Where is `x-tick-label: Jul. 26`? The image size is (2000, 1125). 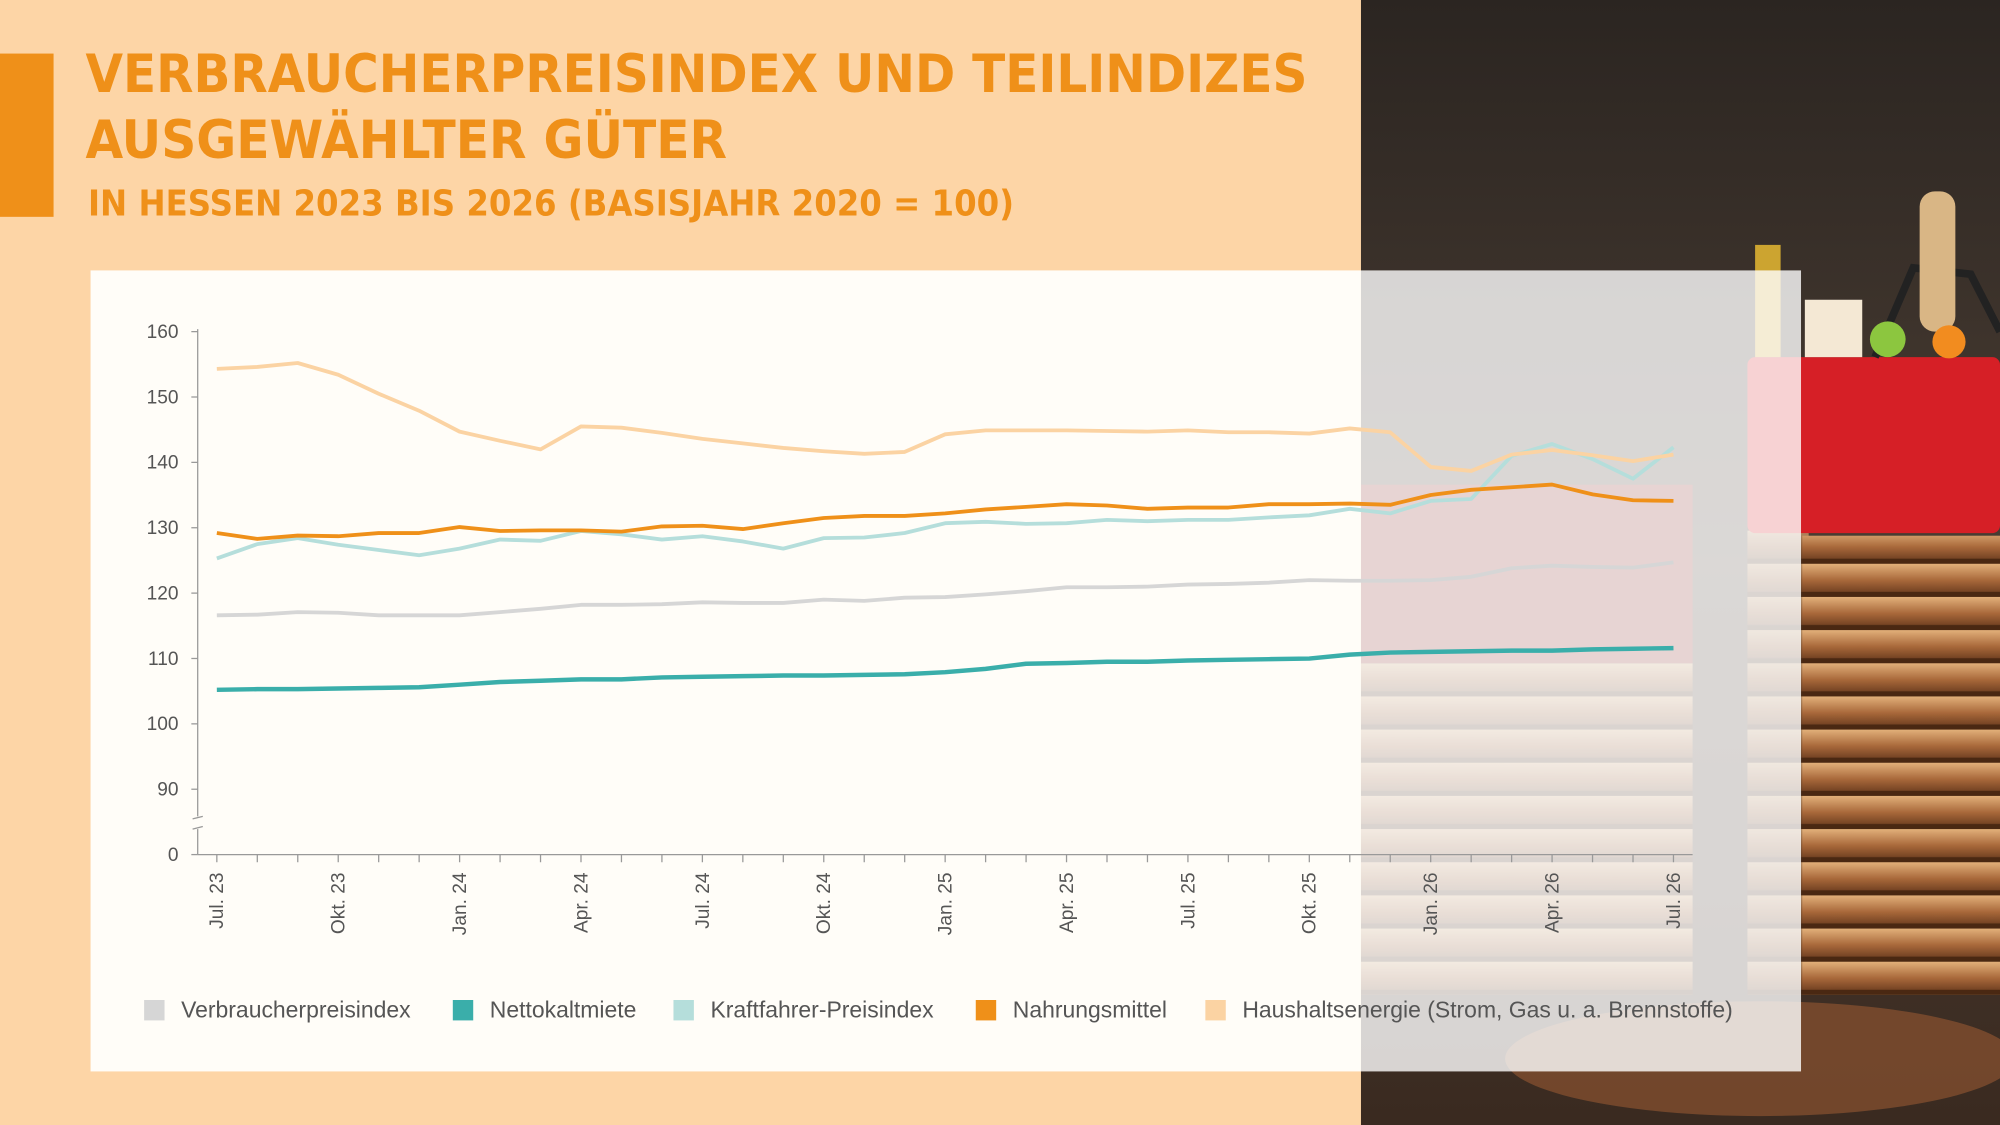
x-tick-label: Jul. 26 is located at coordinates (1674, 900).